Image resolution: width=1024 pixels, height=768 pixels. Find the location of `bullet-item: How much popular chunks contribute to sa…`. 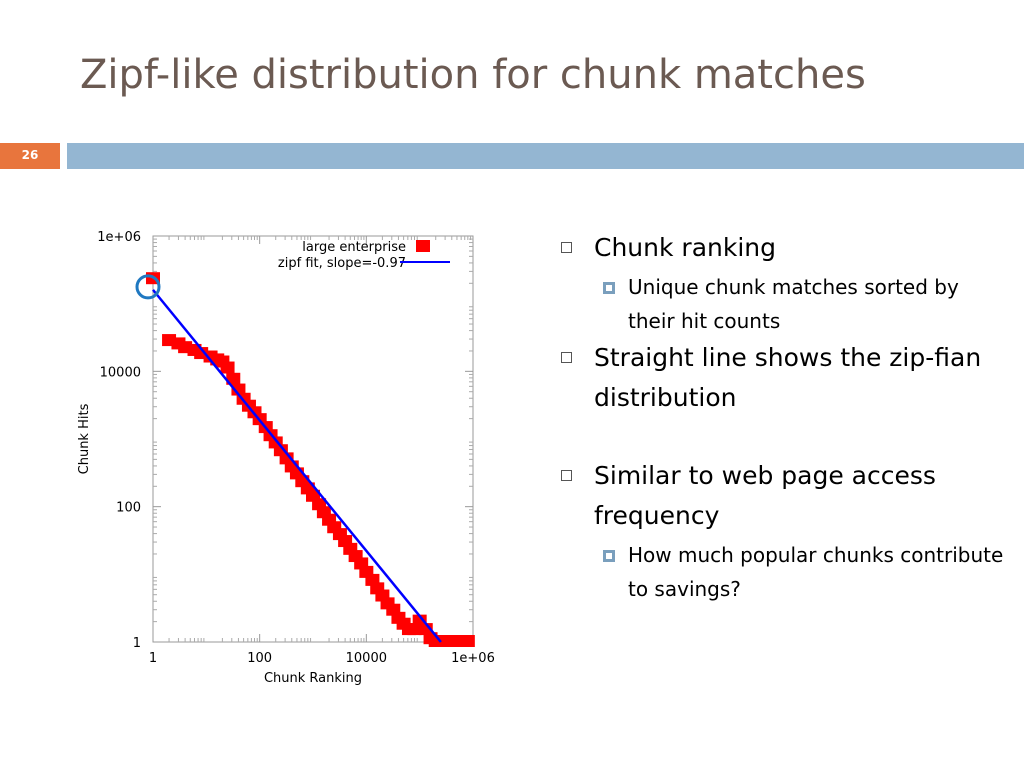

bullet-item: How much popular chunks contribute to sa… is located at coordinates (801, 572).